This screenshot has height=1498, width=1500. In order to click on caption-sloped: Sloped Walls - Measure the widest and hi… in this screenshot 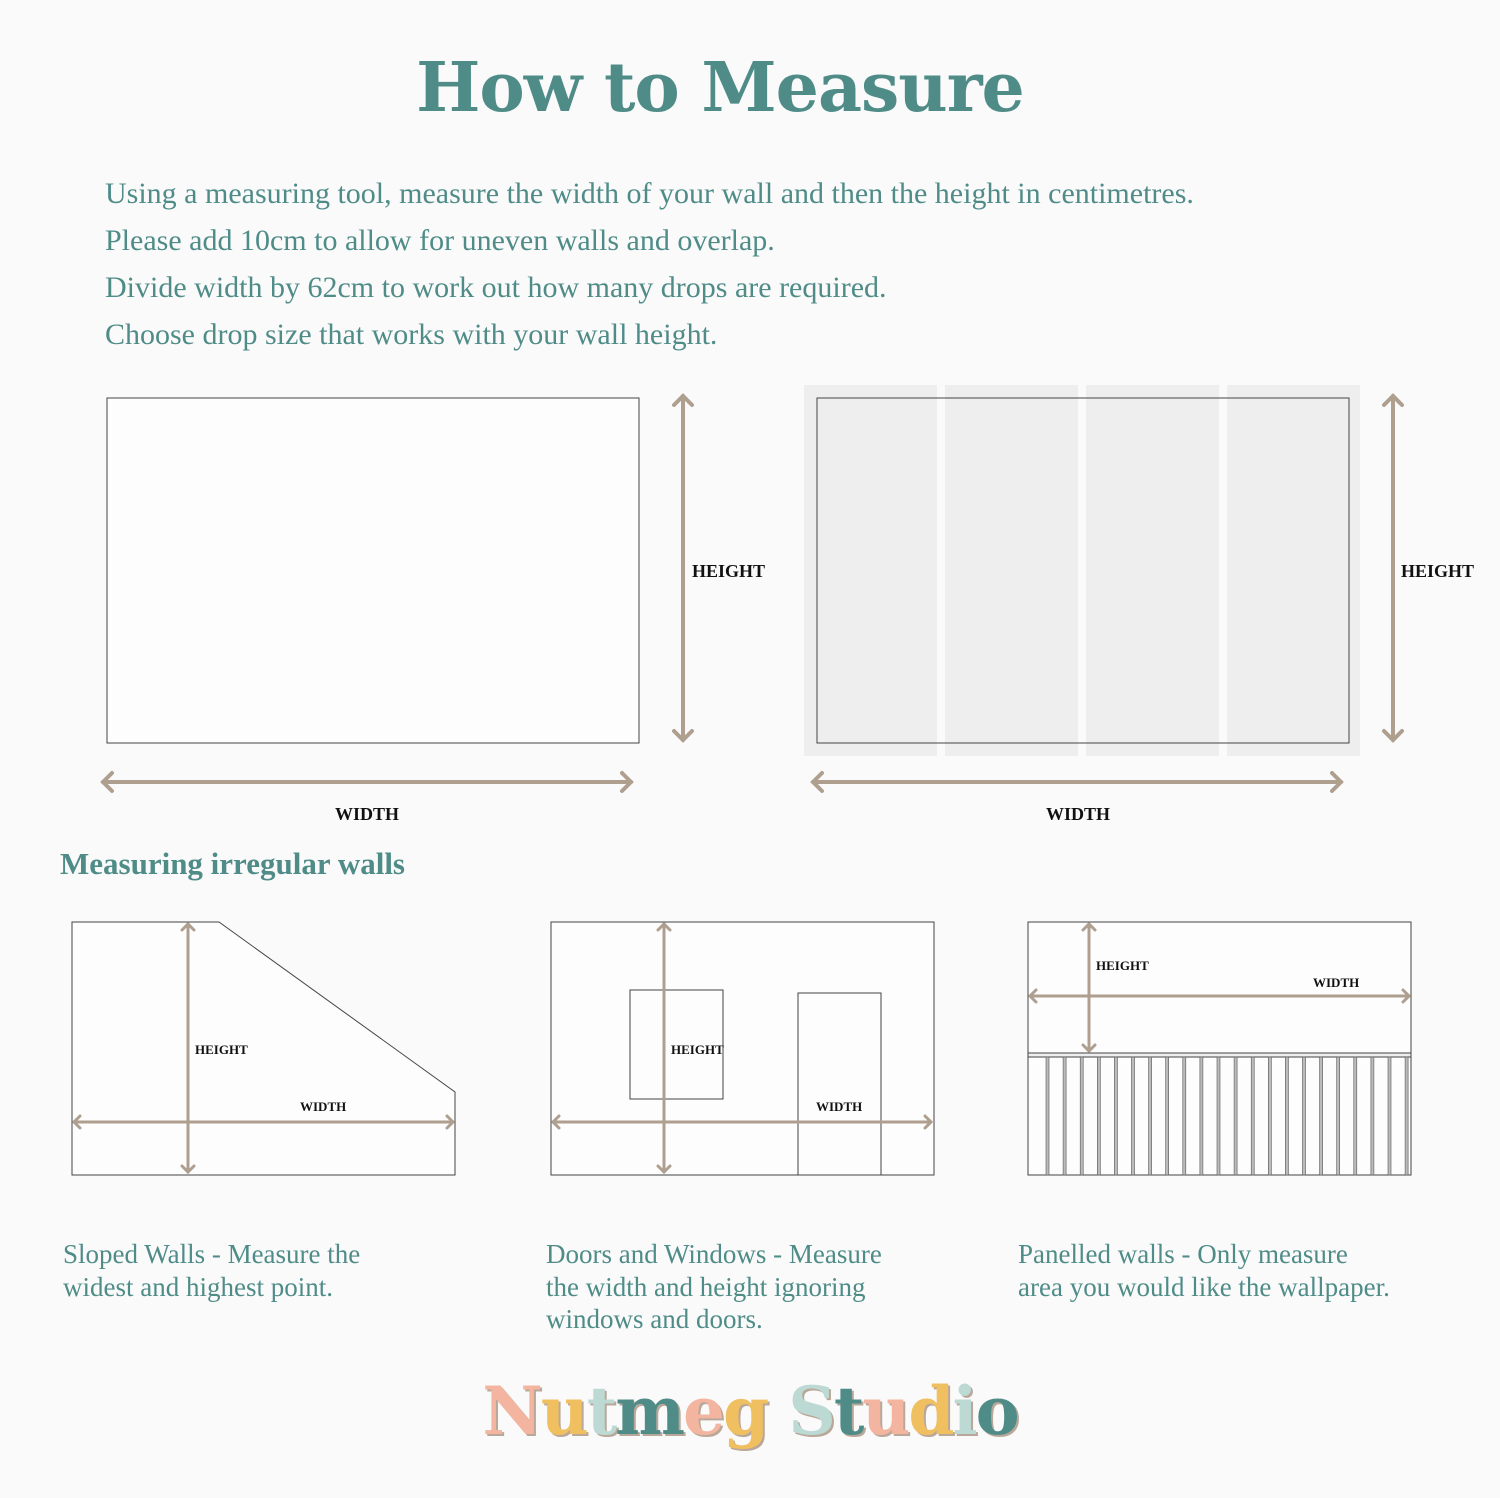, I will do `click(211, 1270)`.